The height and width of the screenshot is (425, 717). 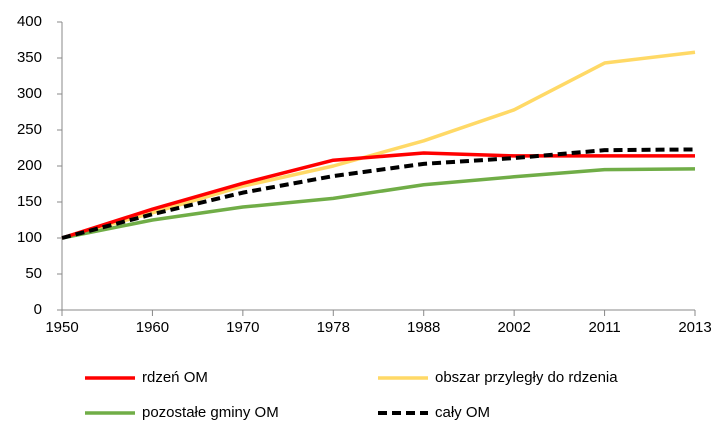 I want to click on y-tick-label: 300, so click(x=29, y=93).